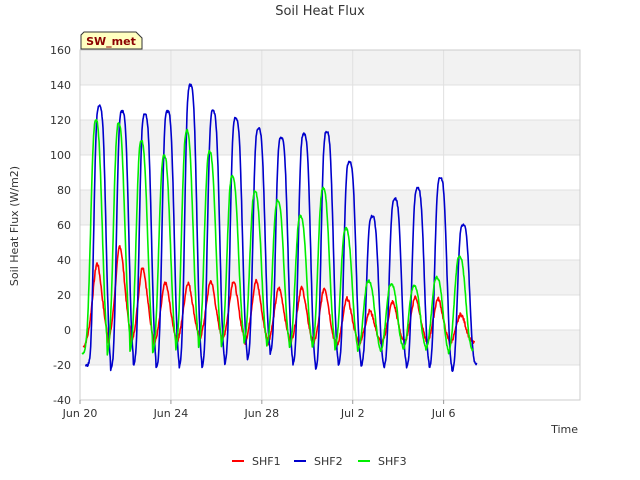 This screenshot has width=640, height=480. I want to click on y-tick-label: 120, so click(60, 120).